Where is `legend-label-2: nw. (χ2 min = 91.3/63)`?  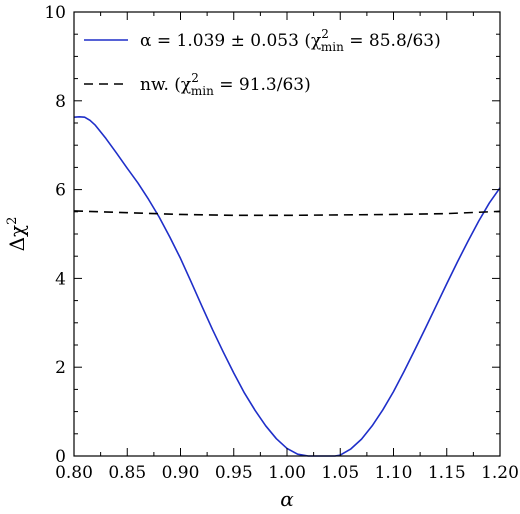 legend-label-2: nw. (χ2 min = 91.3/63) is located at coordinates (225, 84).